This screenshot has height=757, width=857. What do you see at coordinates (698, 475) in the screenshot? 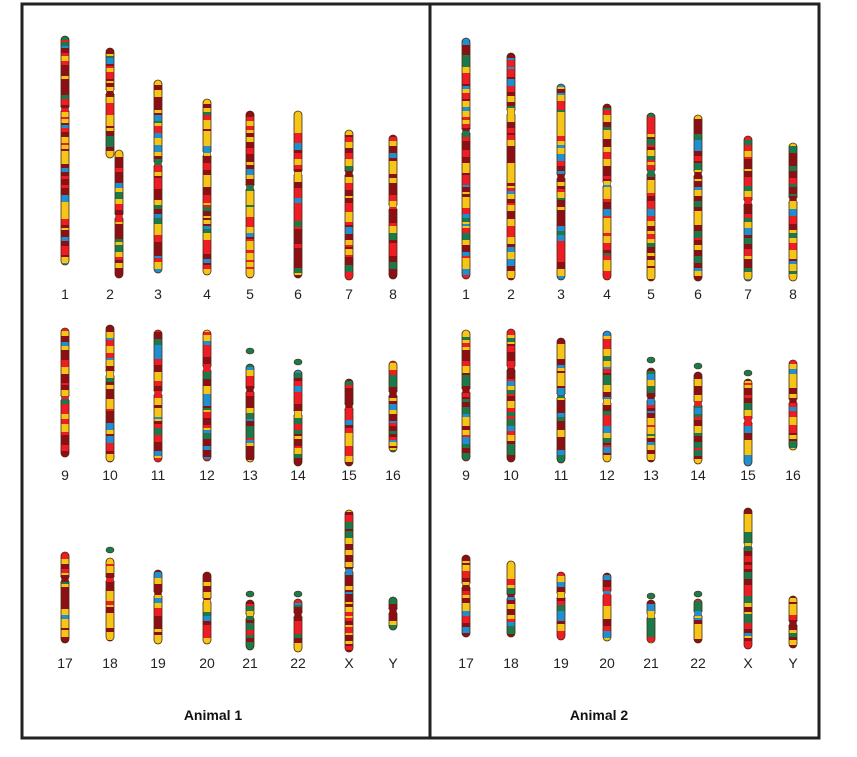
I see `chromosome-label: 14` at bounding box center [698, 475].